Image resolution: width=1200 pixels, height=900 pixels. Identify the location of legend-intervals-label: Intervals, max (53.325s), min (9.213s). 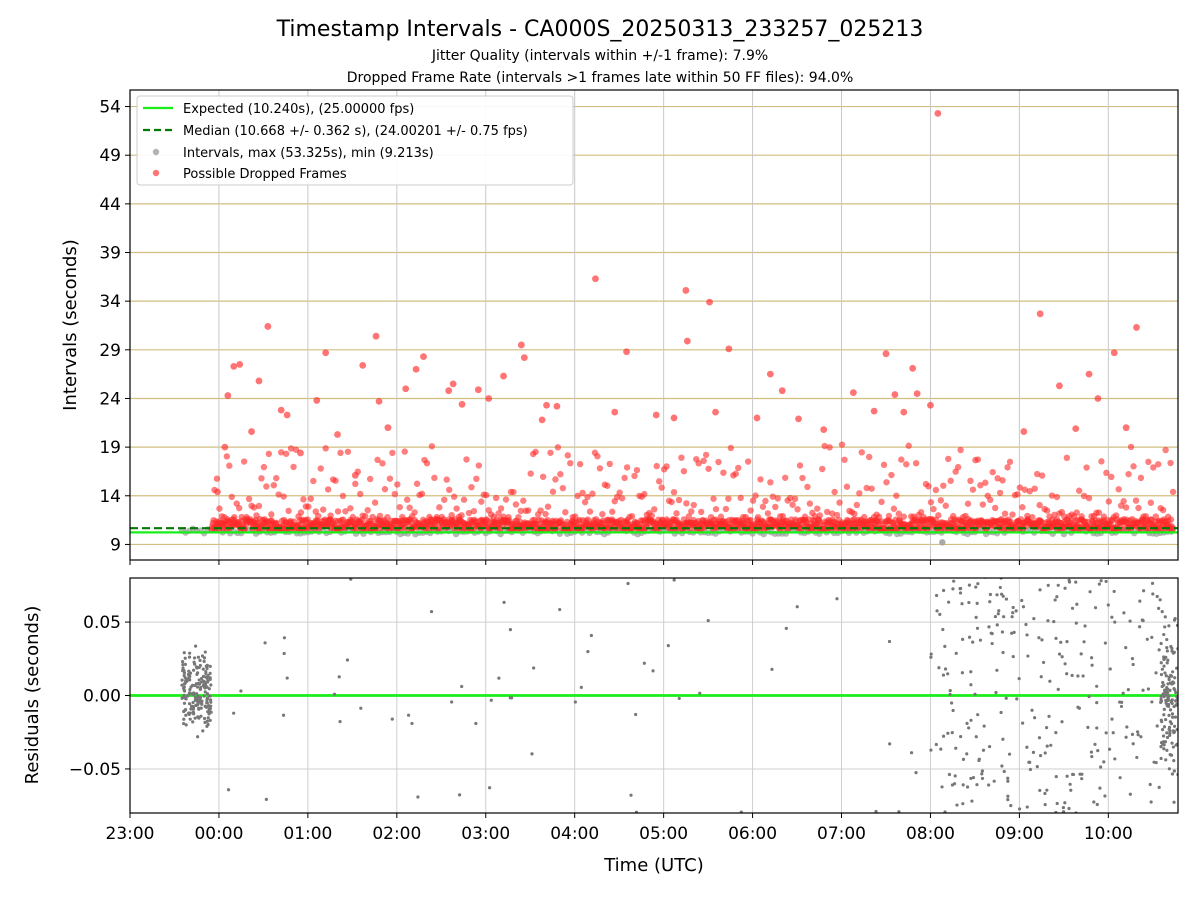
(308, 153).